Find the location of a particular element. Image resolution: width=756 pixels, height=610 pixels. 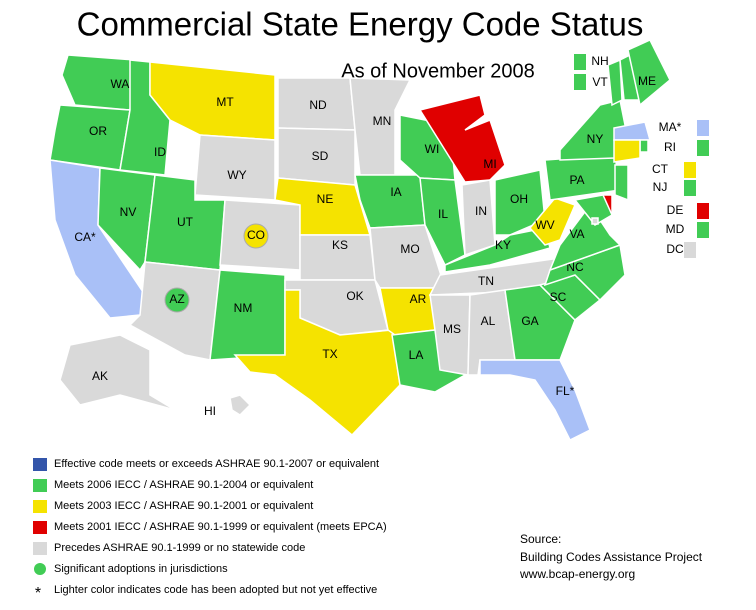

state-label: IL is located at coordinates (443, 214).